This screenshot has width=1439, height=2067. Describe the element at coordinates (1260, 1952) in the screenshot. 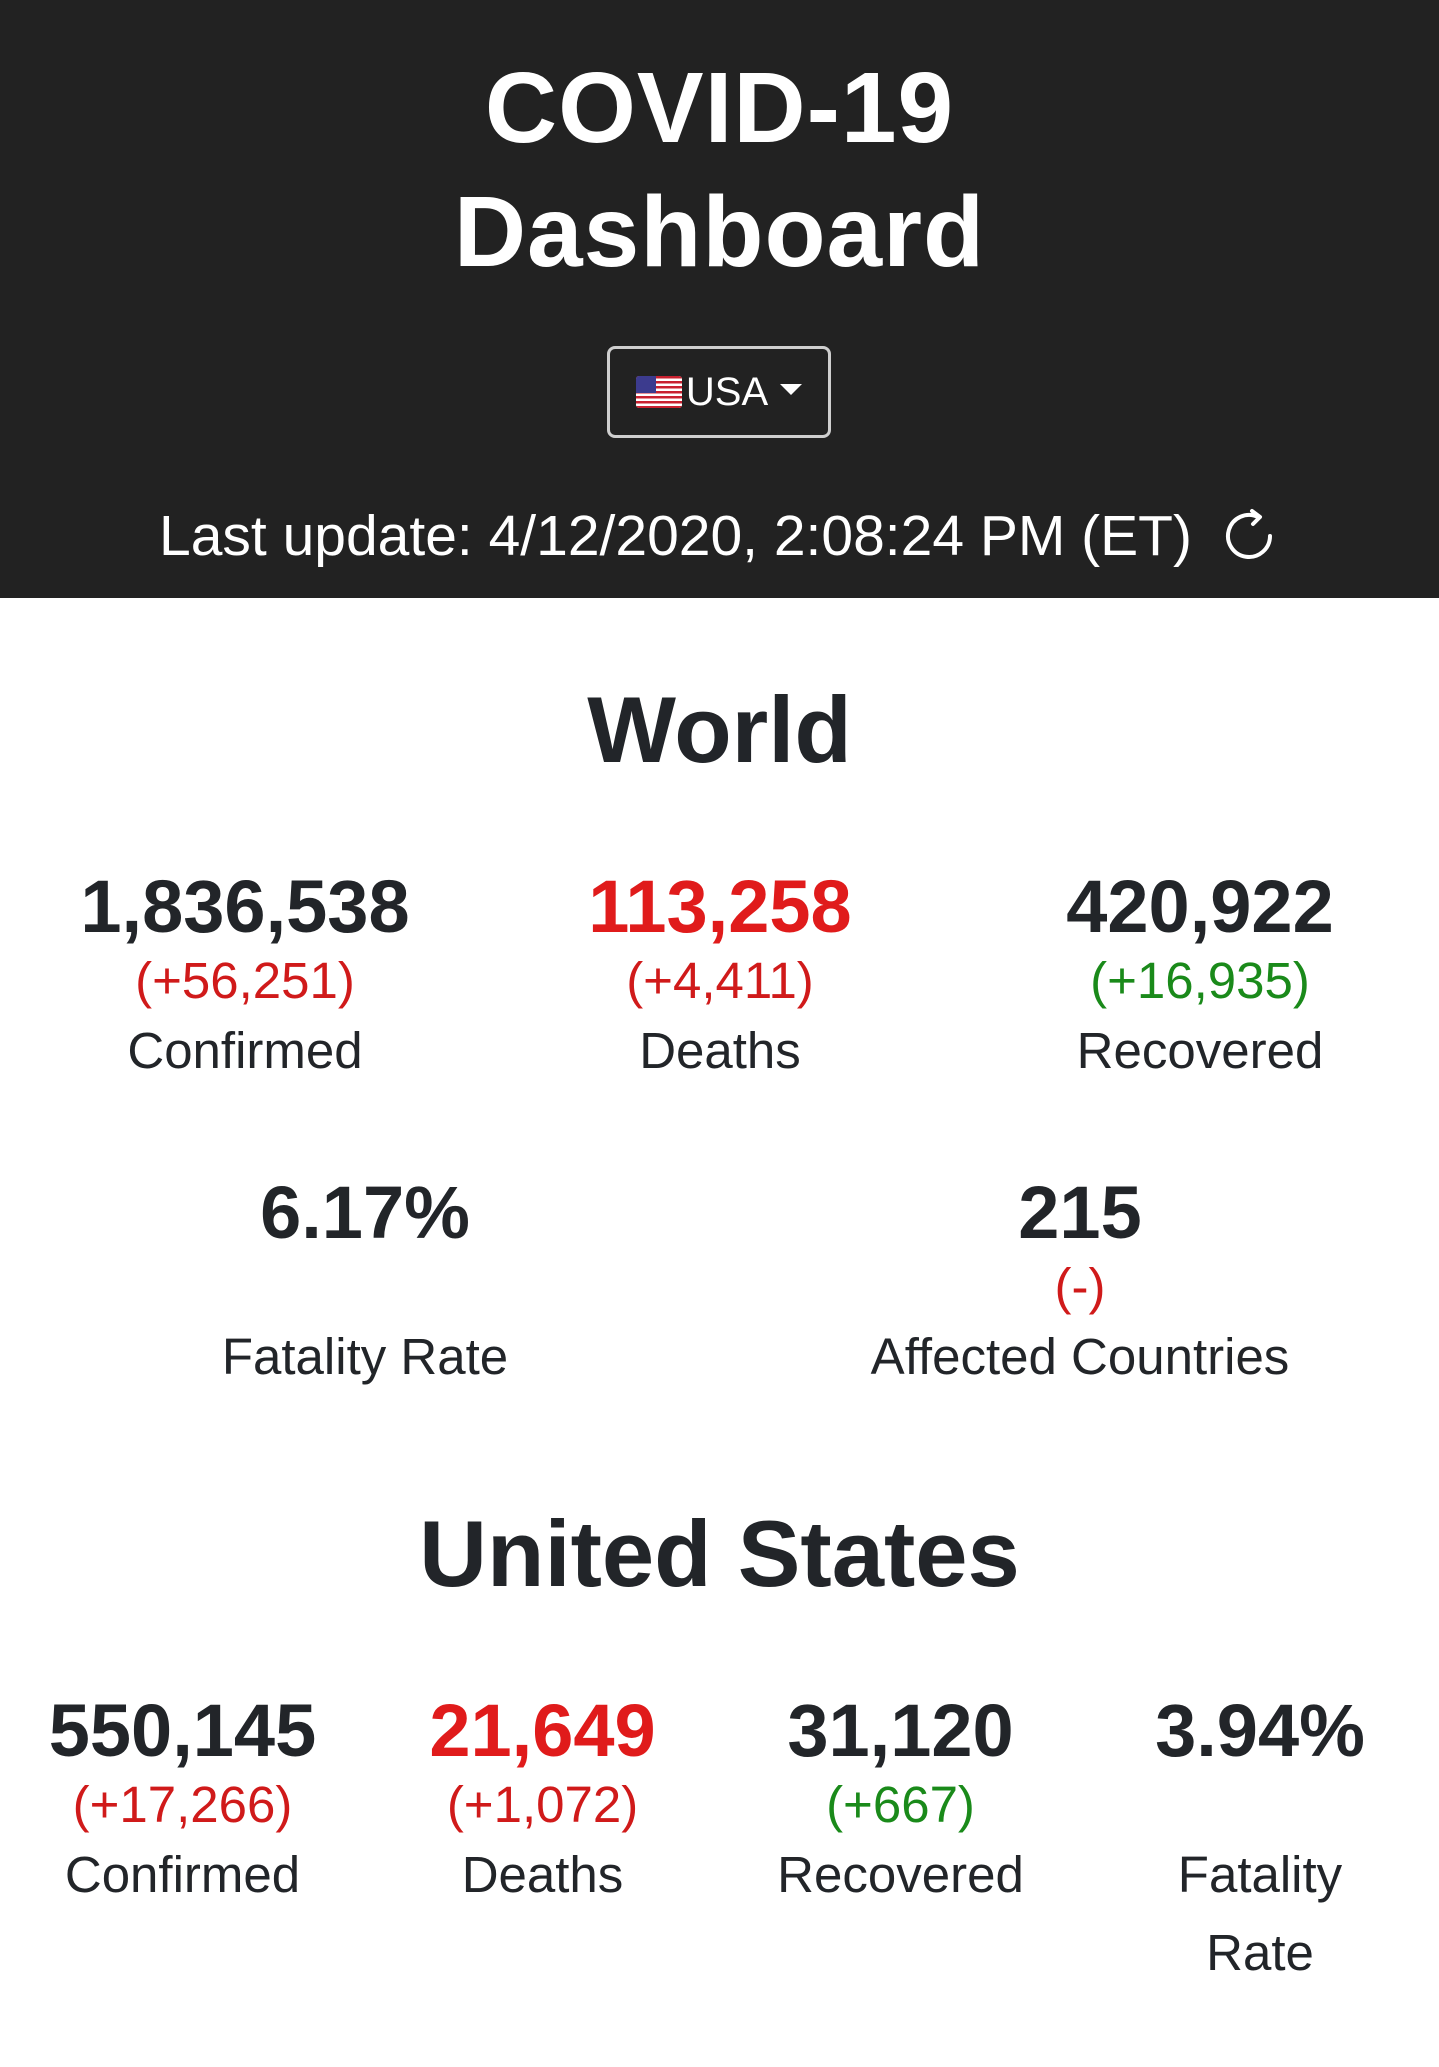

I see `us-fatality-rate-label-line-2: Rate` at that location.